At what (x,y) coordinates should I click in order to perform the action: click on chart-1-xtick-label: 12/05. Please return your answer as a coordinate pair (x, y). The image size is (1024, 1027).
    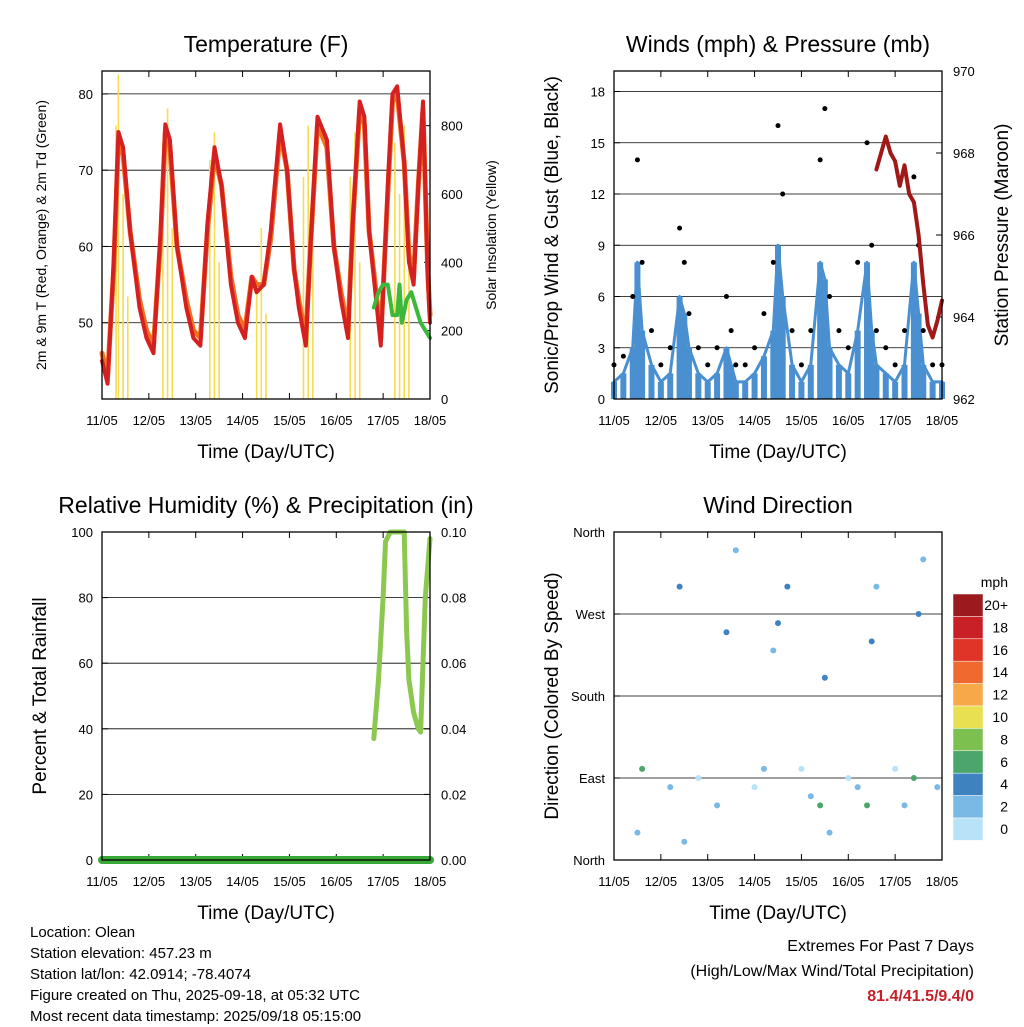
    Looking at the image, I should click on (661, 420).